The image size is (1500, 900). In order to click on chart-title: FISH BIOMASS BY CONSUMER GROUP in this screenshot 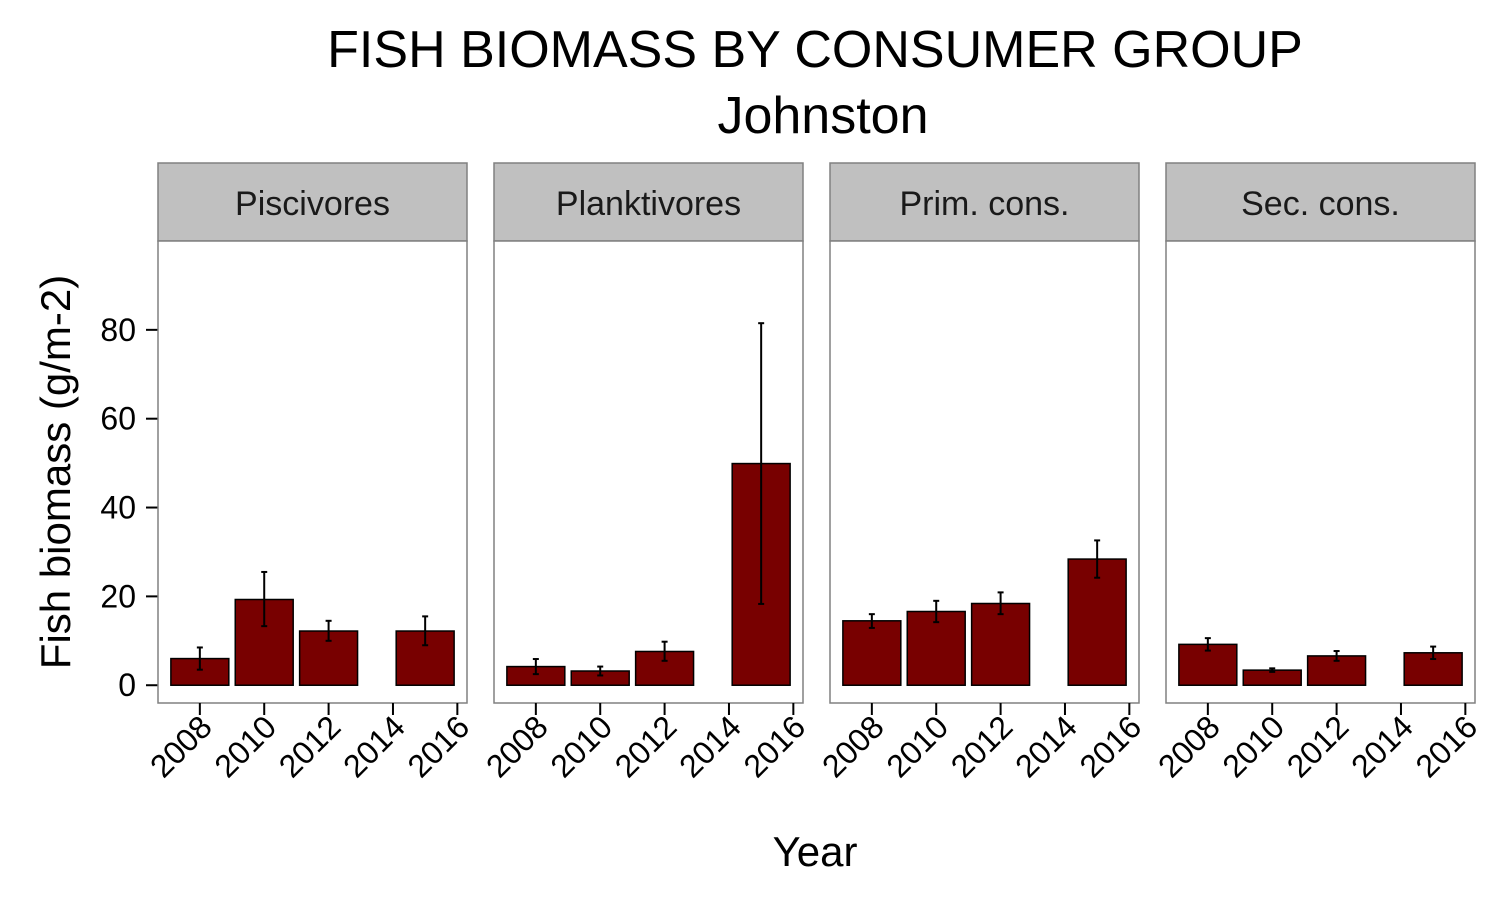, I will do `click(815, 50)`.